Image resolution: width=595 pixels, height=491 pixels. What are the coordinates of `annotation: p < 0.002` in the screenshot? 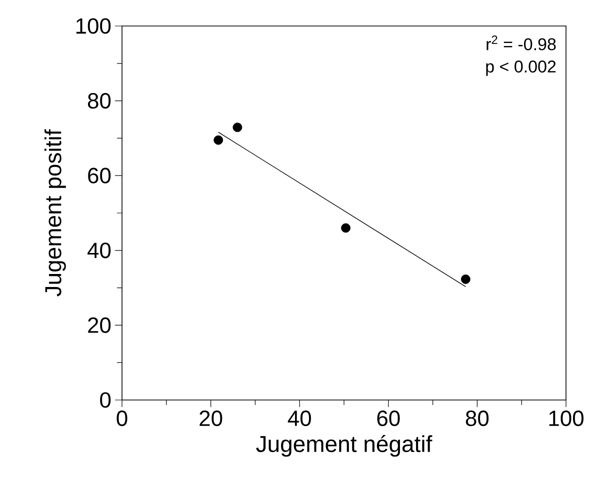 It's located at (521, 68).